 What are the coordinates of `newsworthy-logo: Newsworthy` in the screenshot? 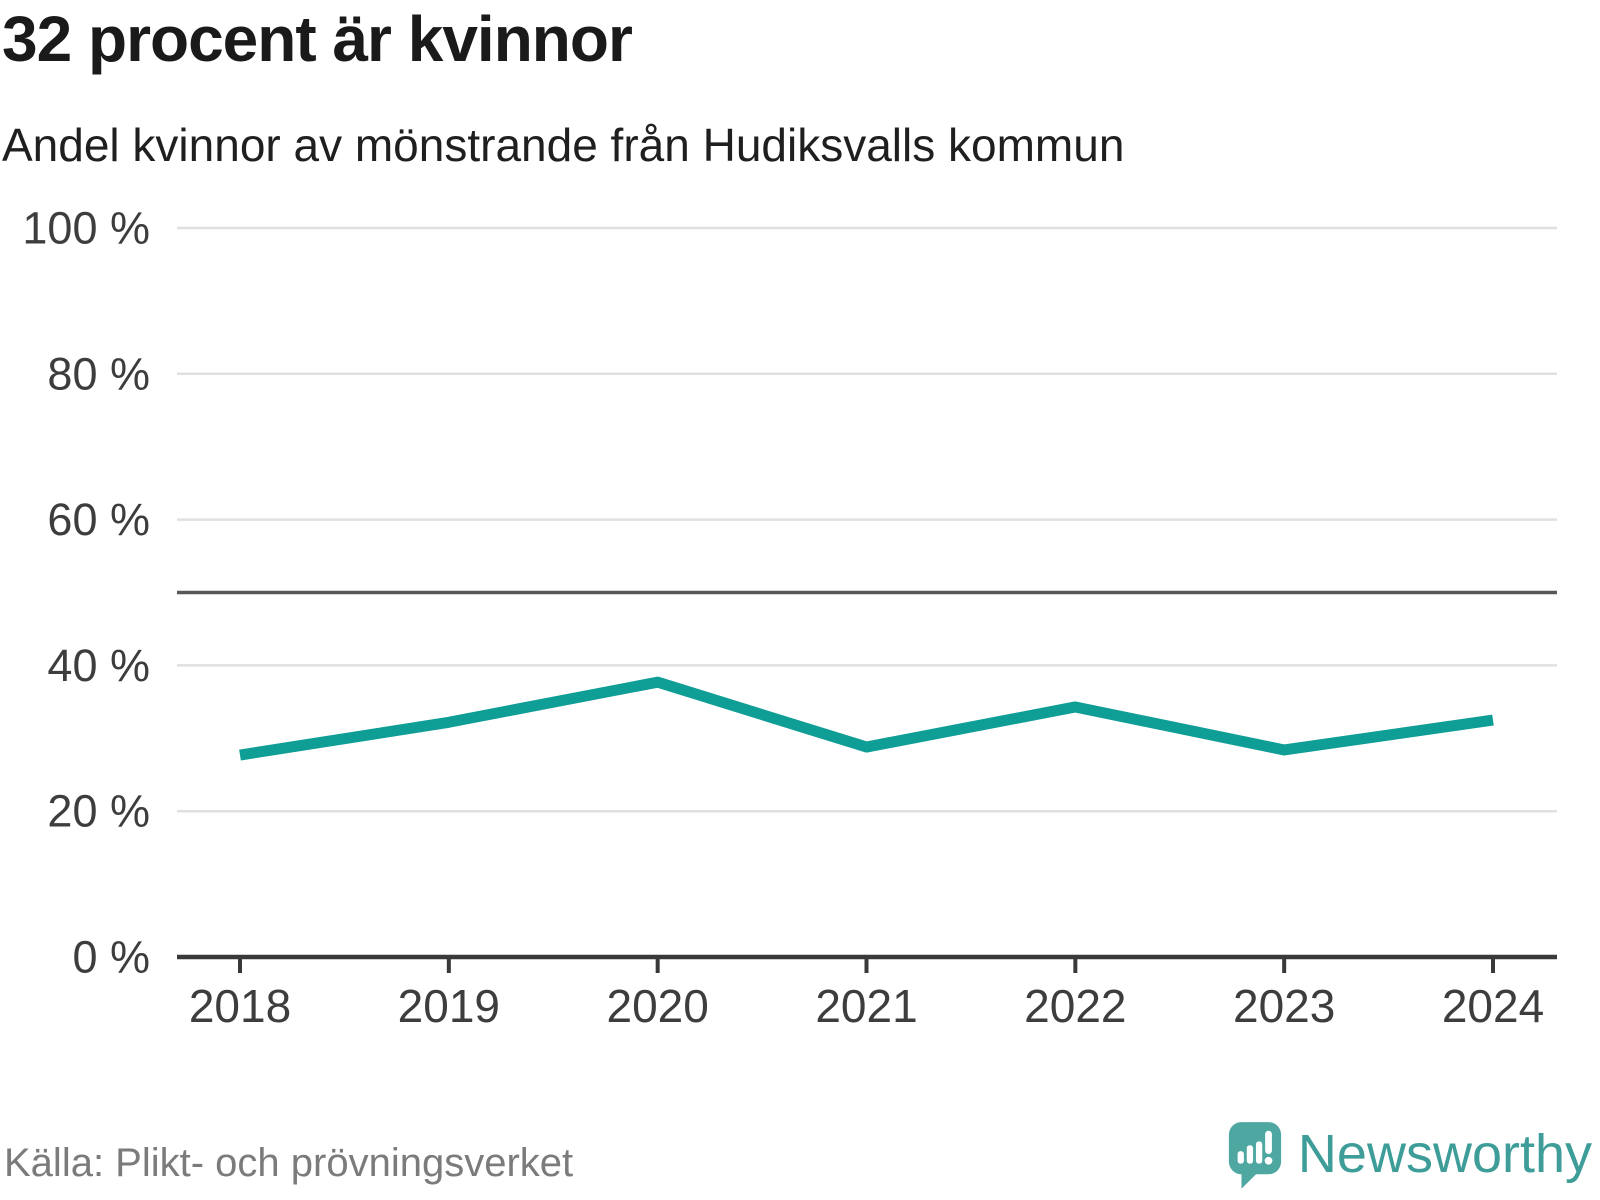 It's located at (1409, 1154).